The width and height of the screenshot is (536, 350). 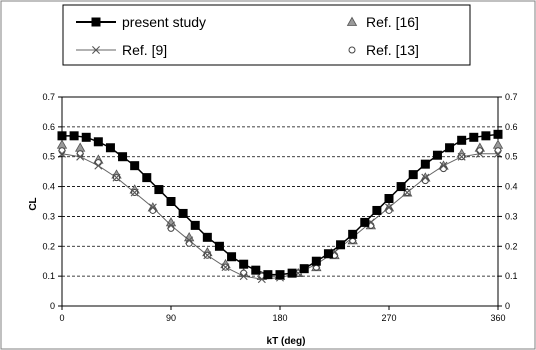 What do you see at coordinates (48, 157) in the screenshot?
I see `y-tick-label-left: 0.5` at bounding box center [48, 157].